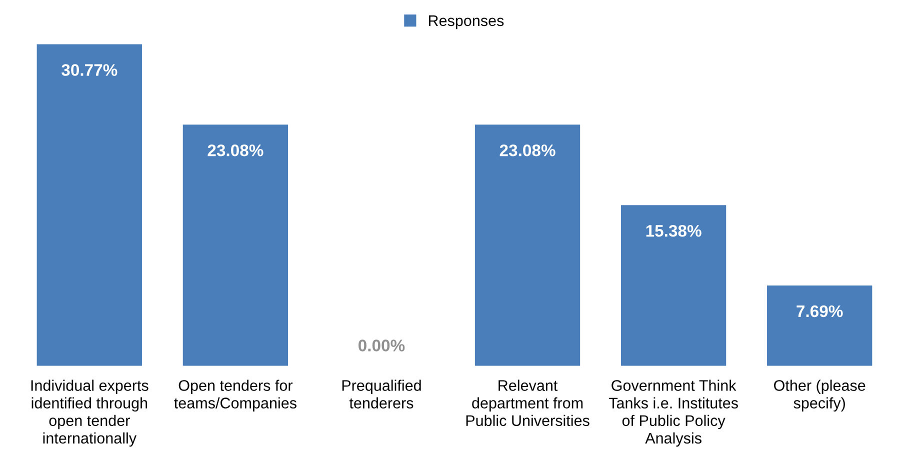 This screenshot has width=909, height=469. I want to click on x-tick-label: Government Think Tanks i.e. Institutes of Public Policy Analysis, so click(673, 413).